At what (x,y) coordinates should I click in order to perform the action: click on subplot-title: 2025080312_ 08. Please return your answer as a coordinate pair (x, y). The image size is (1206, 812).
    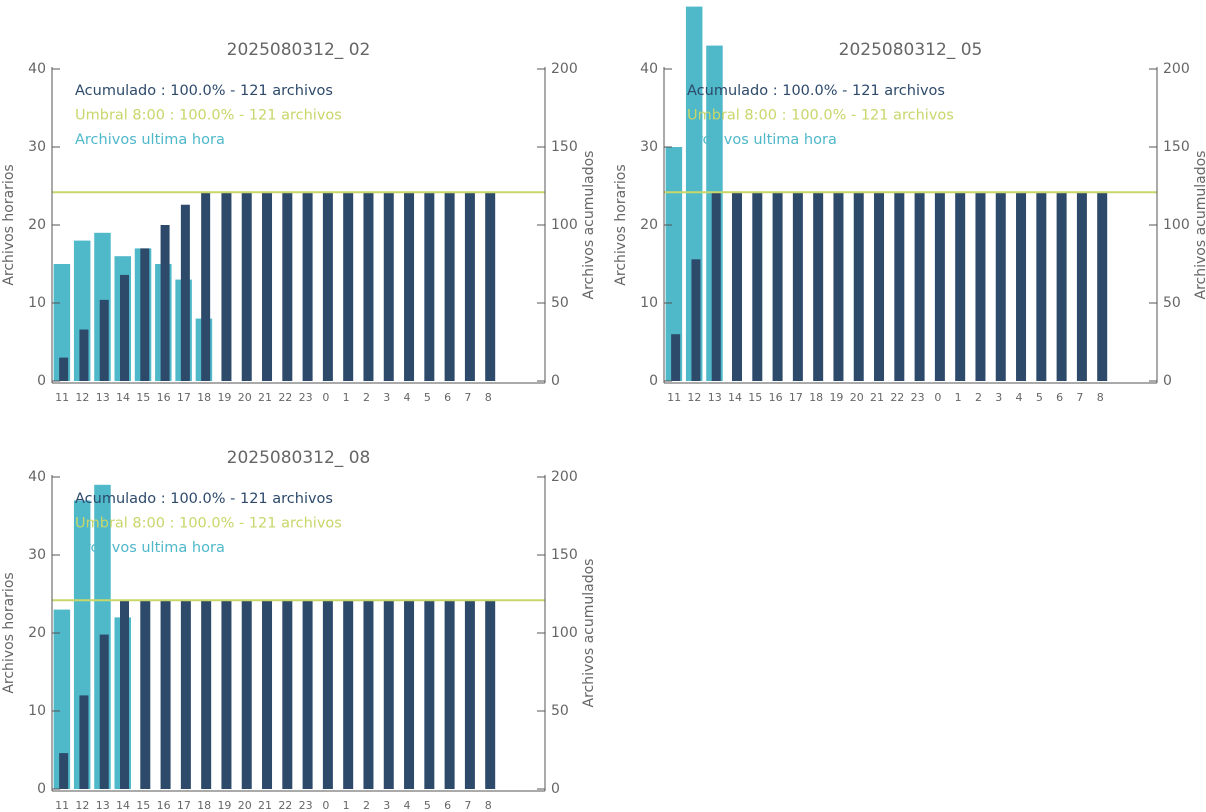
    Looking at the image, I should click on (299, 458).